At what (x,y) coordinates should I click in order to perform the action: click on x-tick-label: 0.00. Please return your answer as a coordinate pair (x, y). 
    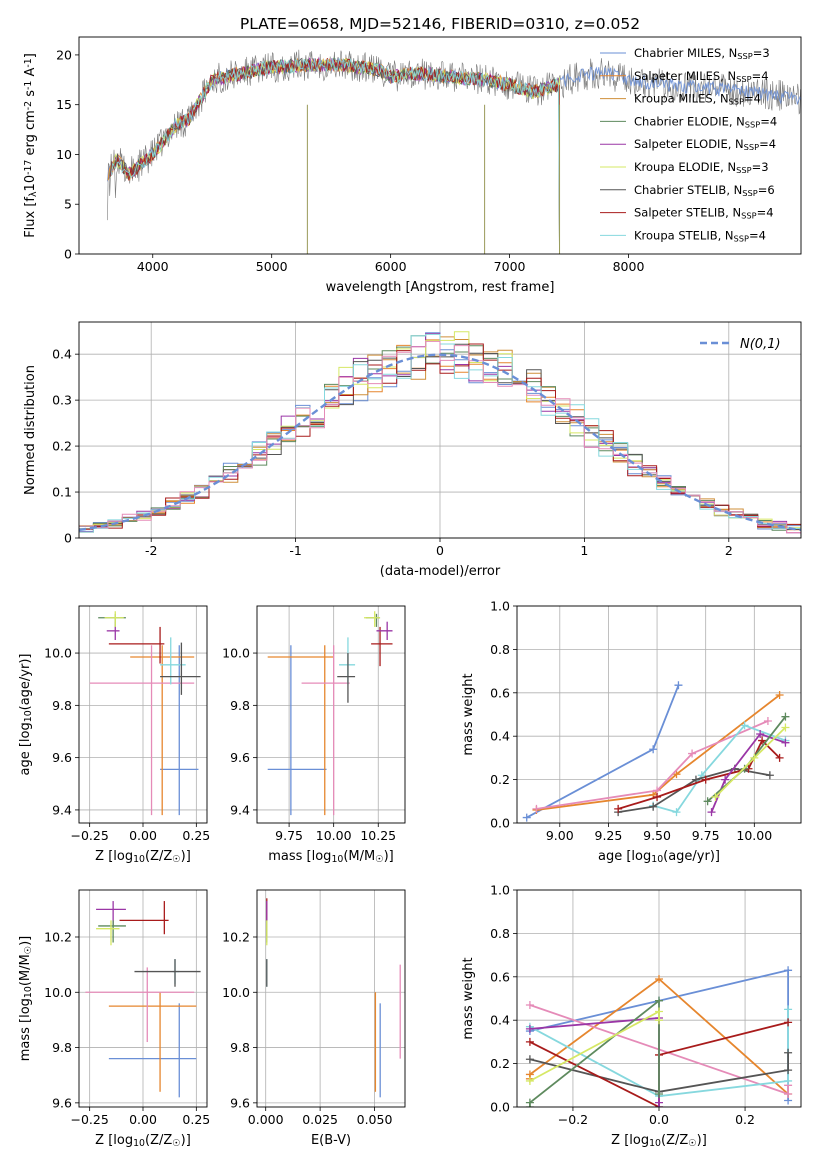
    Looking at the image, I should click on (143, 1119).